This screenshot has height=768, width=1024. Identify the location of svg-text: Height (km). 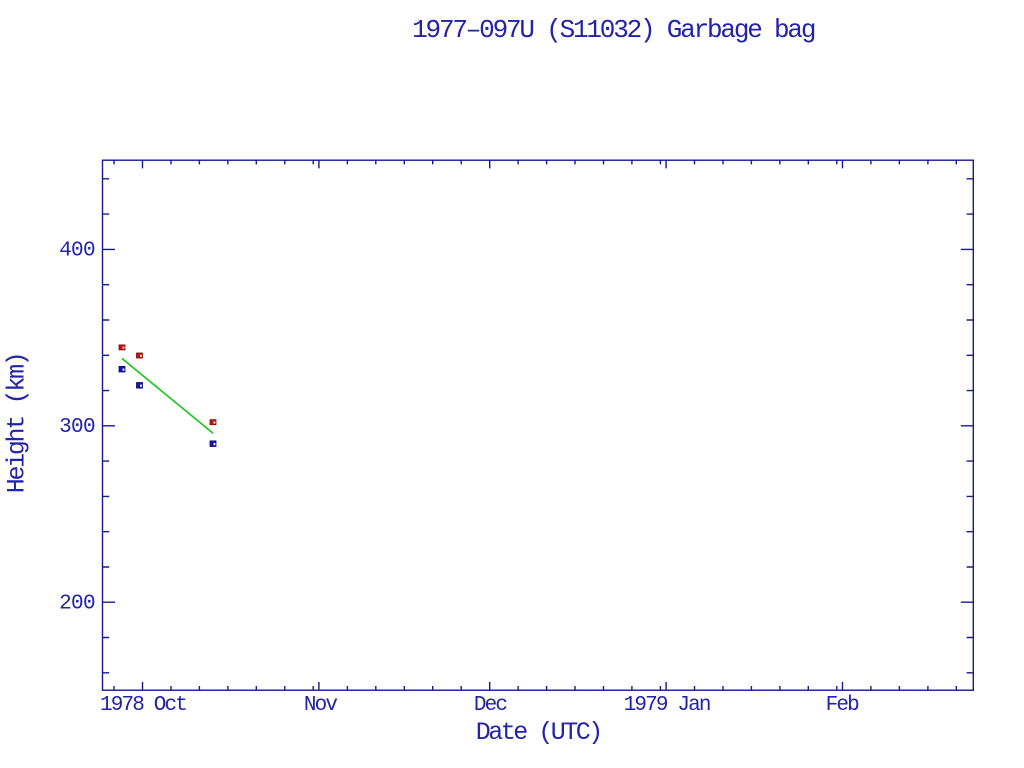
(16, 424).